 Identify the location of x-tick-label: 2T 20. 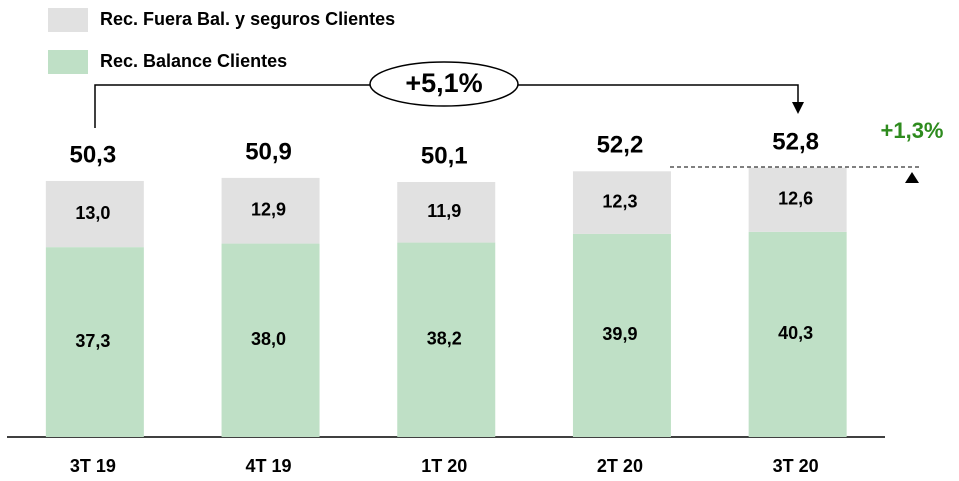
(620, 466).